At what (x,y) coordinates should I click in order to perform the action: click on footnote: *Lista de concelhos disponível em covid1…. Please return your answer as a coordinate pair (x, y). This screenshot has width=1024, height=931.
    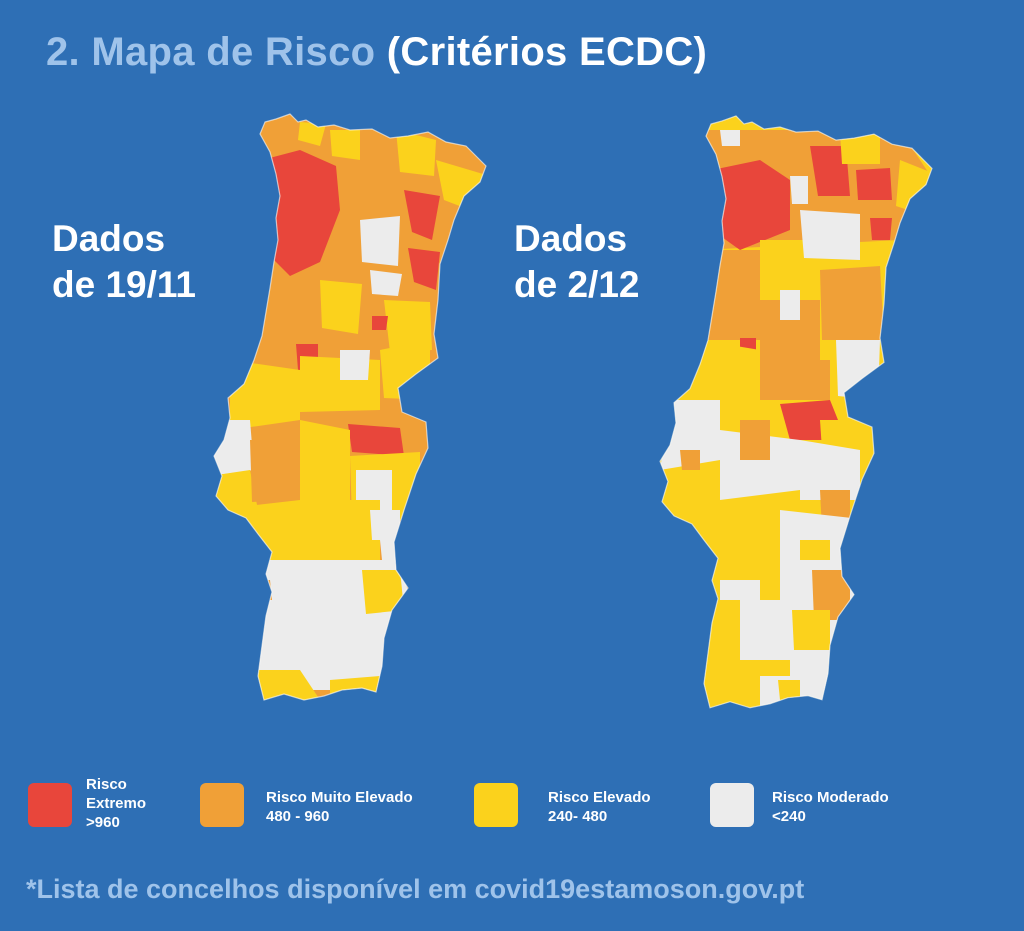
    Looking at the image, I should click on (415, 889).